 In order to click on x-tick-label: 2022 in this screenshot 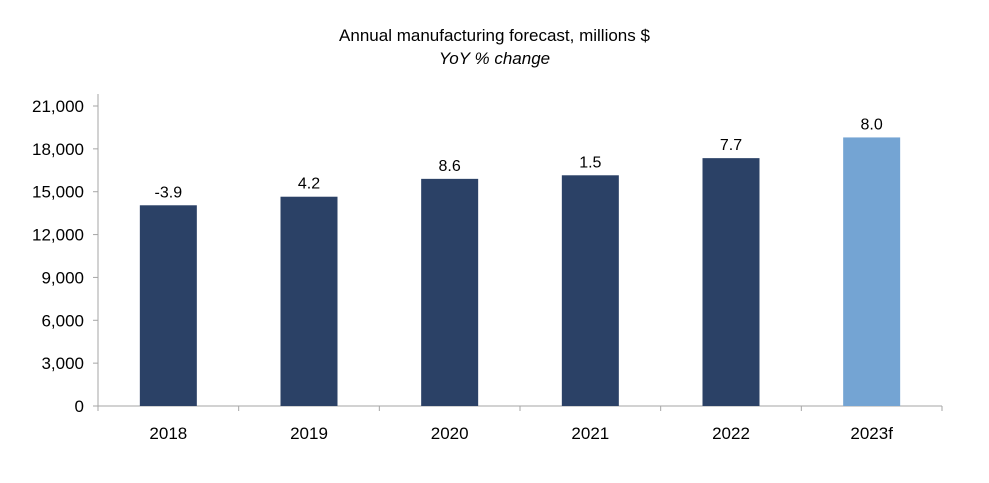, I will do `click(731, 433)`.